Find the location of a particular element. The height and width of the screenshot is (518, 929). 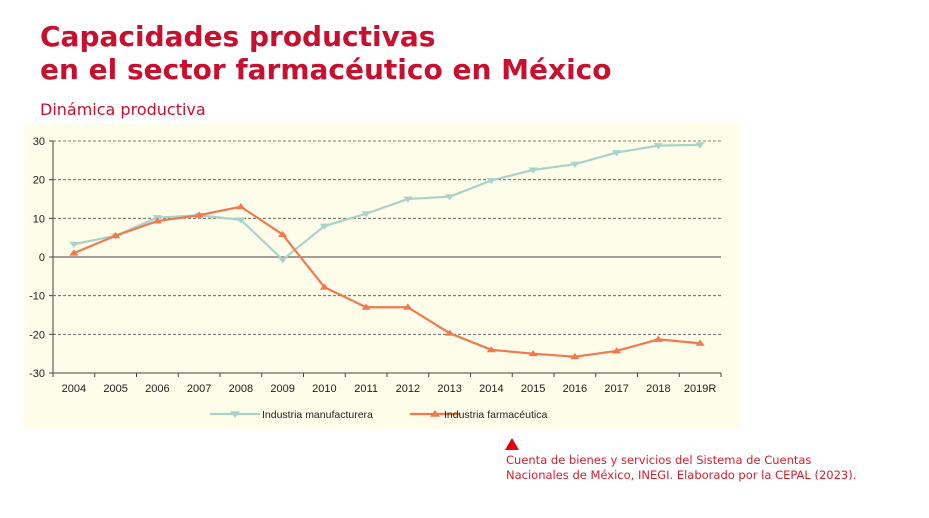

y-tick-label: -30 is located at coordinates (37, 374).